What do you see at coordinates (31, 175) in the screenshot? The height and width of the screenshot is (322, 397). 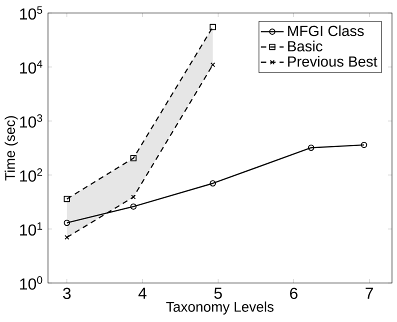 I see `y-tick-label: 10$^{2}$` at bounding box center [31, 175].